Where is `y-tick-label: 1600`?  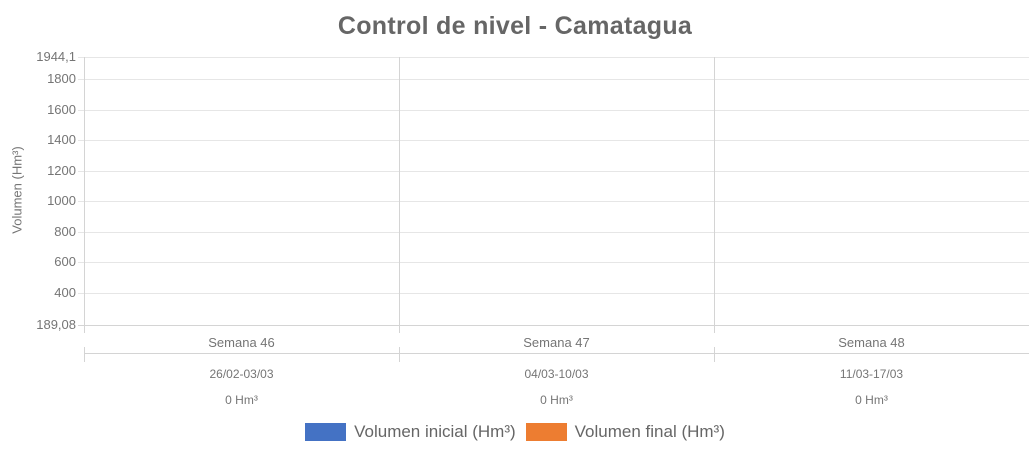 y-tick-label: 1600 is located at coordinates (61, 109).